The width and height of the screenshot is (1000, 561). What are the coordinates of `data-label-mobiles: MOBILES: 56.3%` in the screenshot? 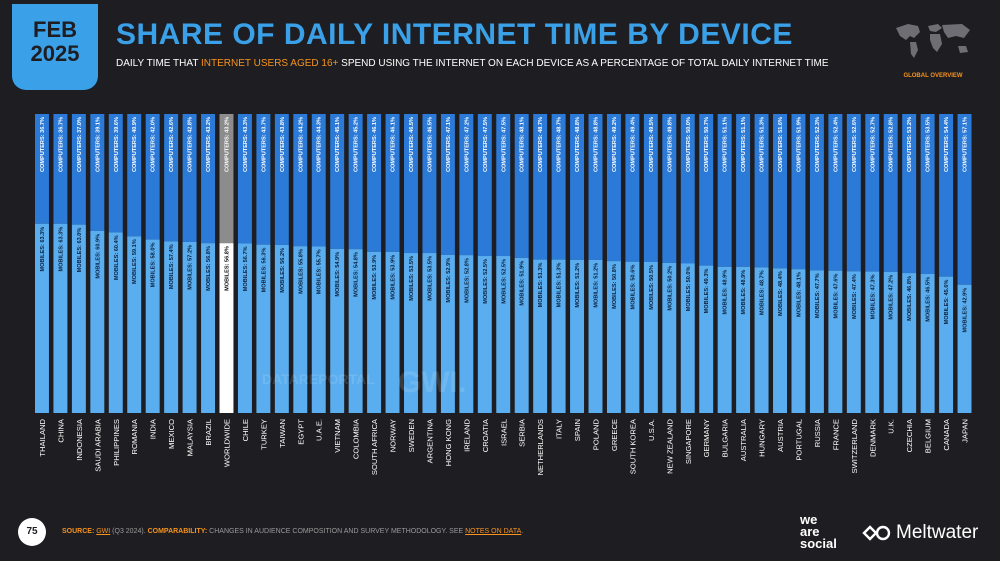 It's located at (264, 270).